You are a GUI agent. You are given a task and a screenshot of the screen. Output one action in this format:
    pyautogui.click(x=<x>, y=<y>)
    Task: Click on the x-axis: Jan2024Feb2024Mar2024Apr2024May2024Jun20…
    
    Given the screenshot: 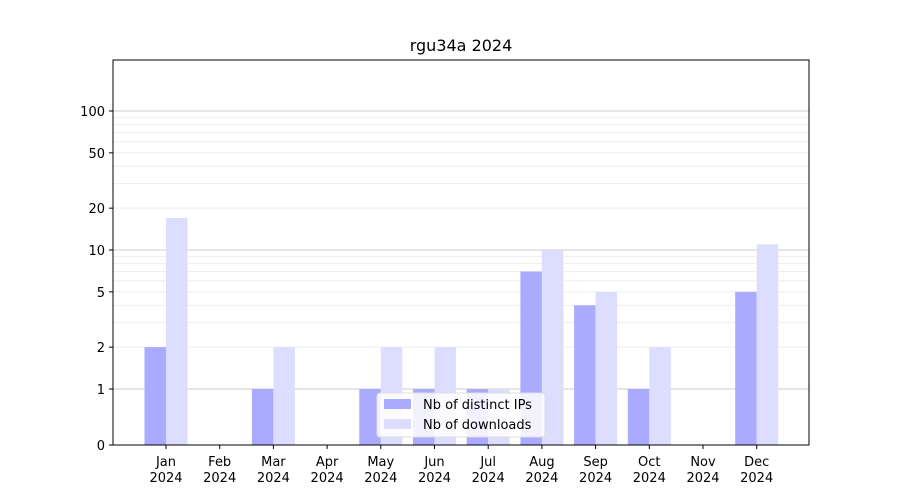 What is the action you would take?
    pyautogui.click(x=461, y=465)
    